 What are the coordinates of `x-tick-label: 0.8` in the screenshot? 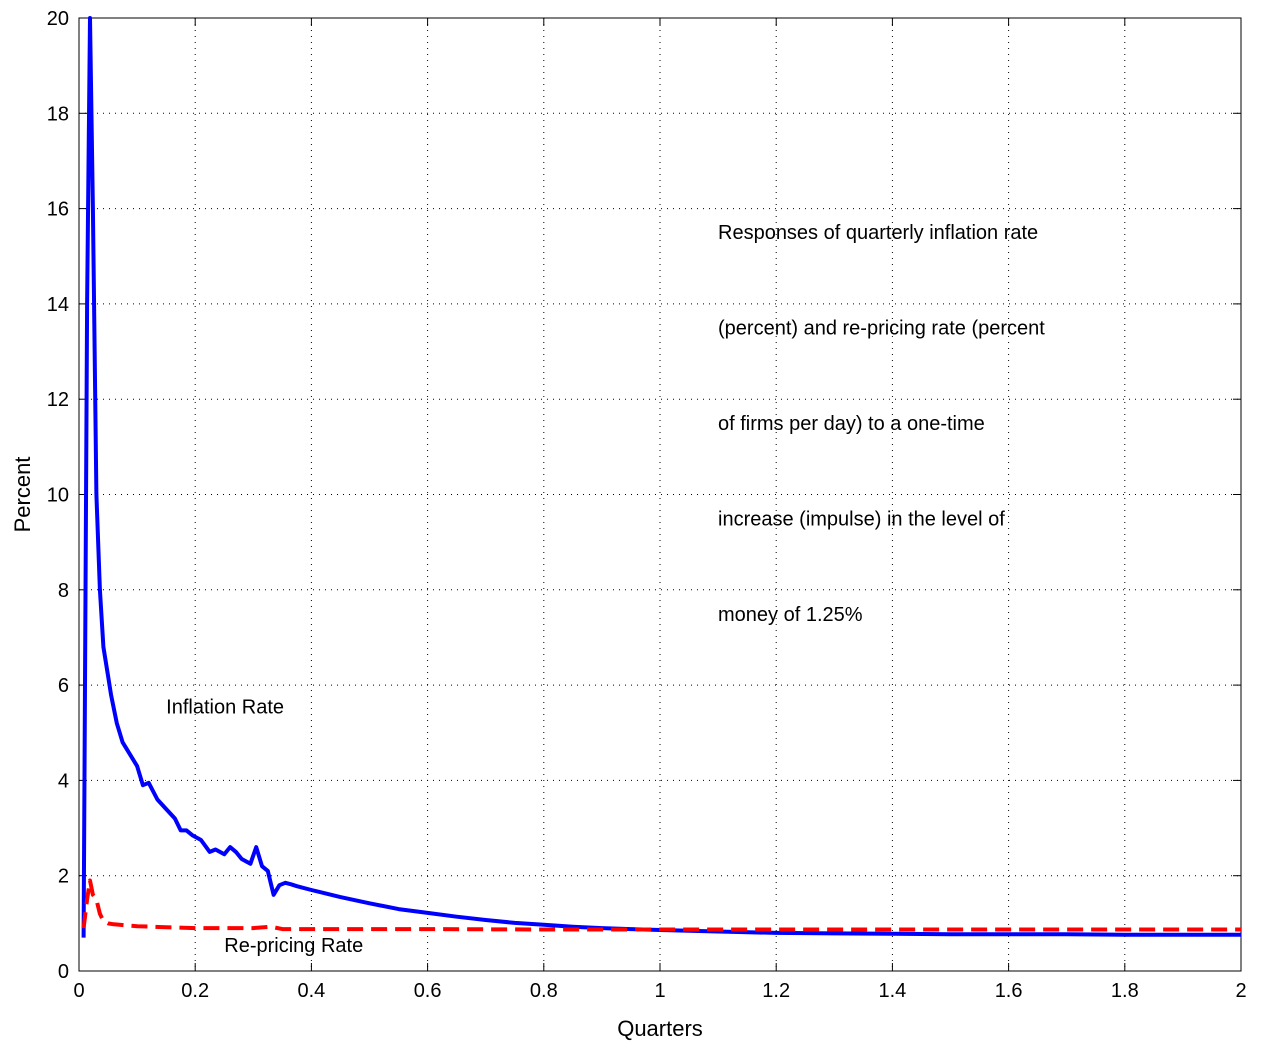 It's located at (544, 991).